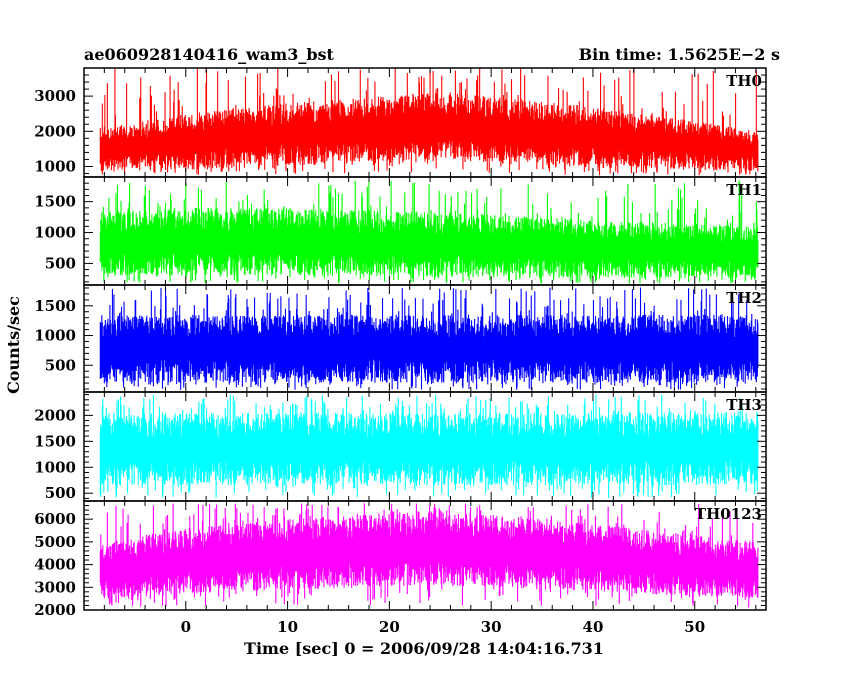  Describe the element at coordinates (287, 627) in the screenshot. I see `x-tick-label: 10` at that location.